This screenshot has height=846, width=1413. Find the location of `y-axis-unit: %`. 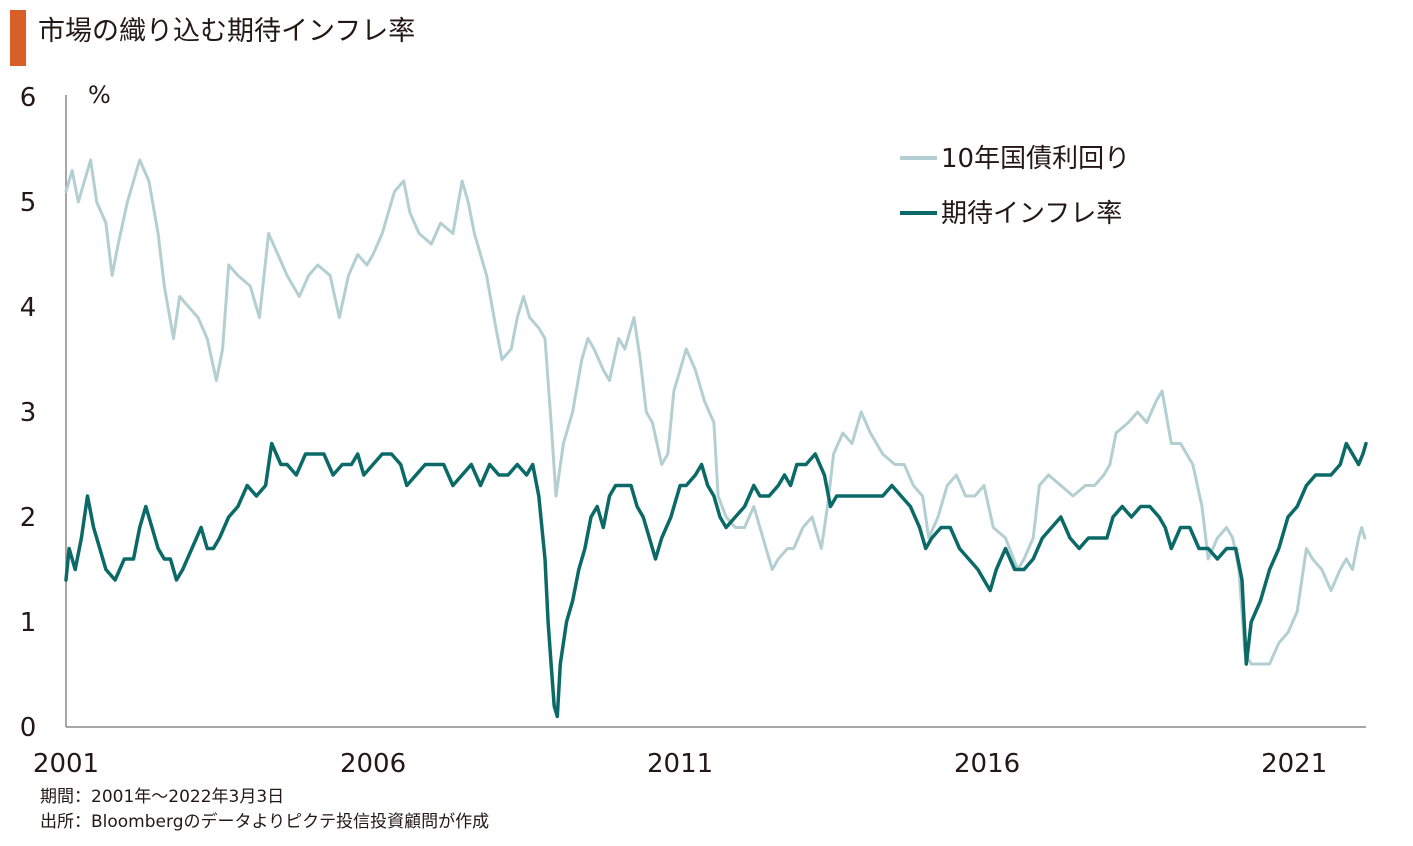

y-axis-unit: % is located at coordinates (99, 95).